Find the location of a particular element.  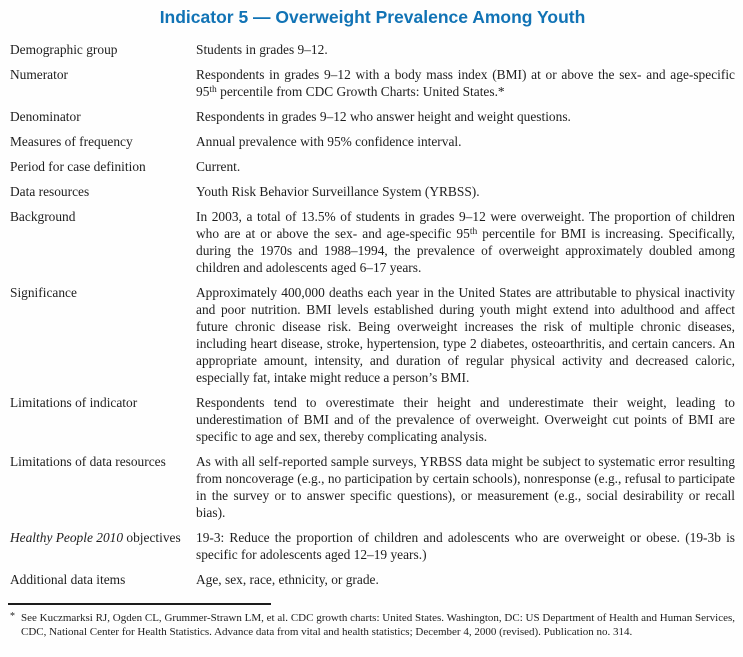

footnote-divider is located at coordinates (139, 604).